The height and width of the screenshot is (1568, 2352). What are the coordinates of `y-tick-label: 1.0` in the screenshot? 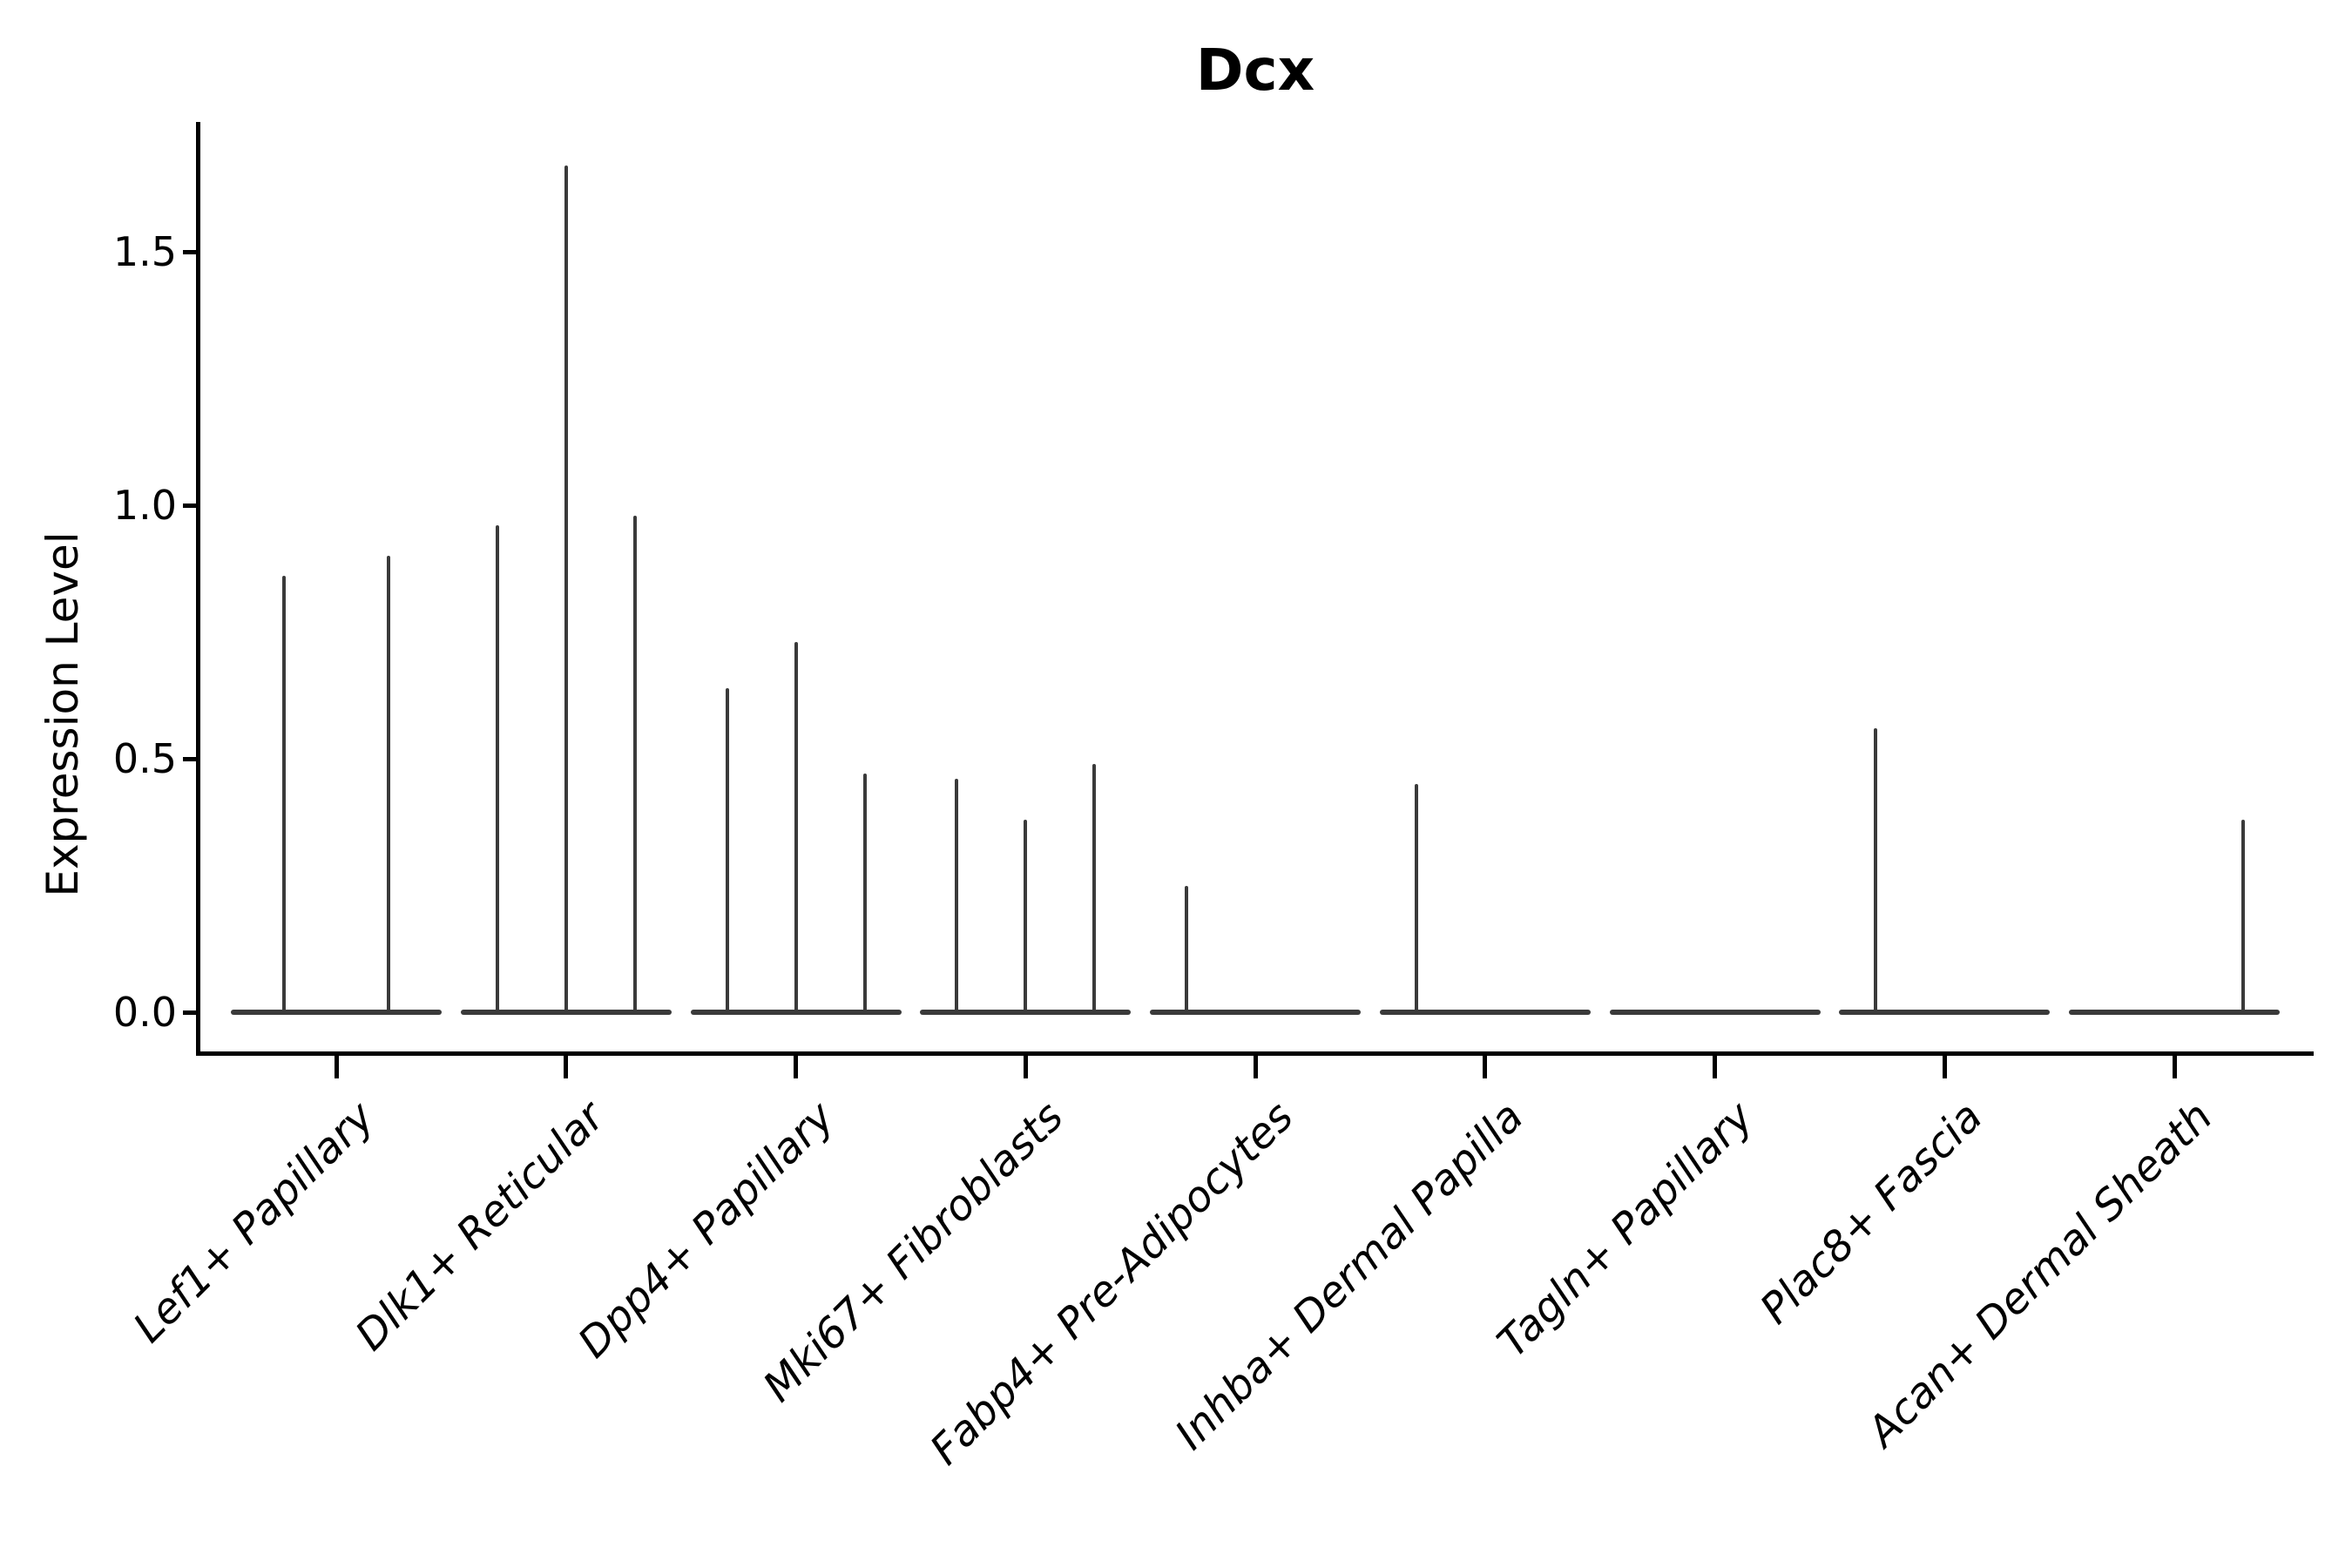 It's located at (145, 505).